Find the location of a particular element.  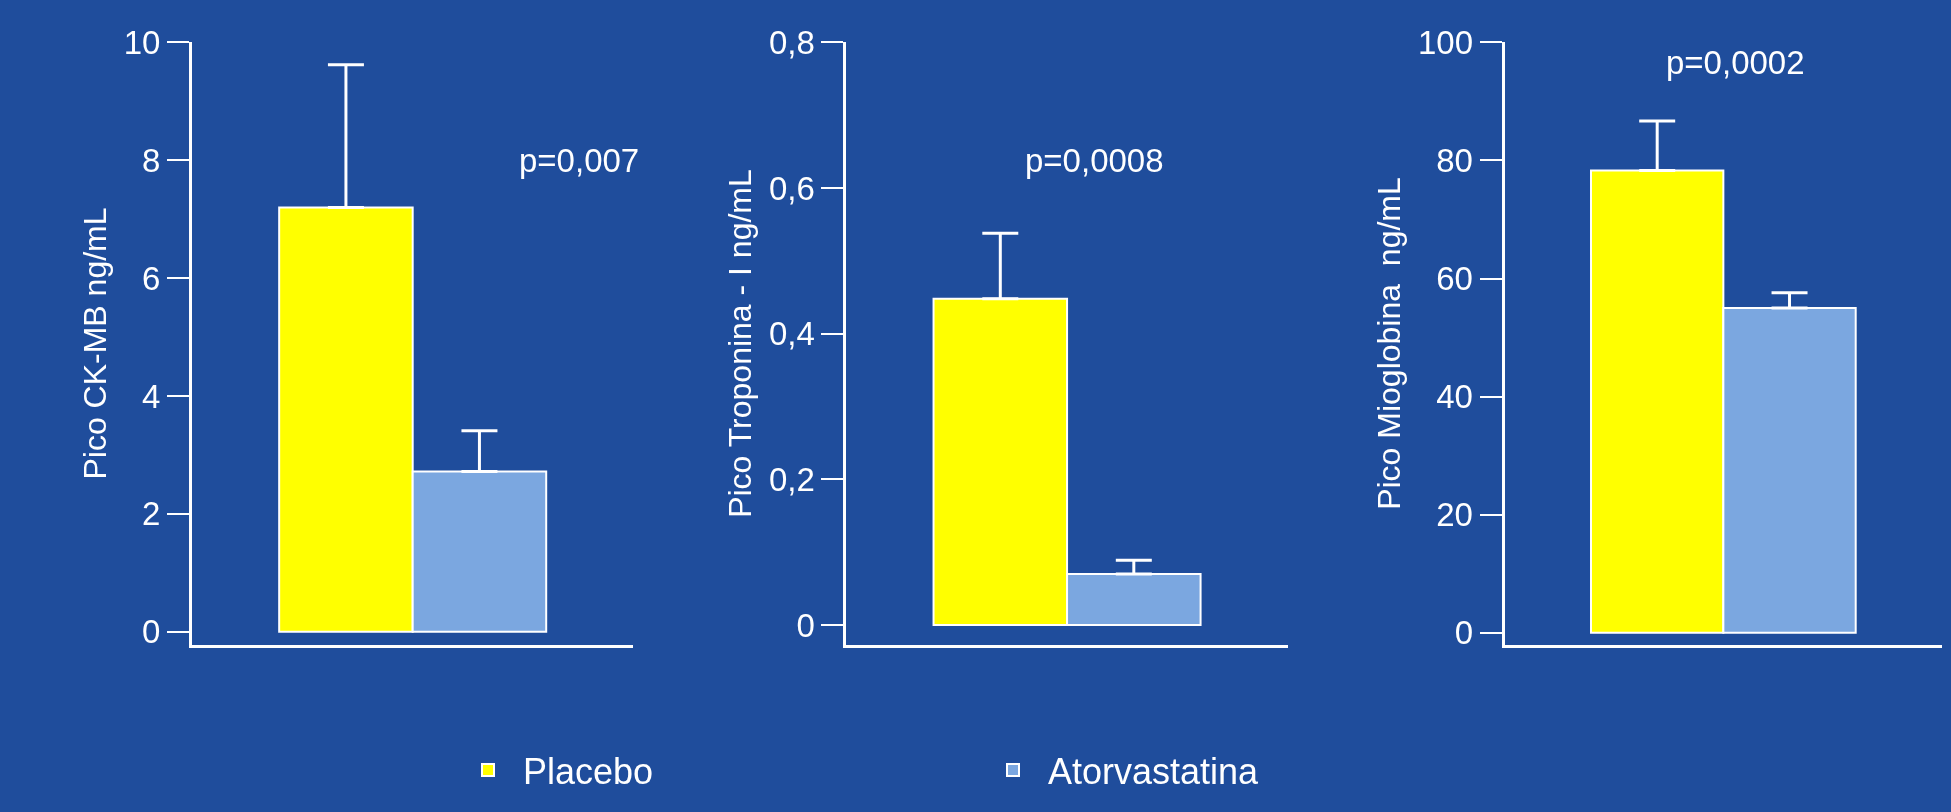

y-axis-title: Pico Troponina - I ng/mL is located at coordinates (740, 343).